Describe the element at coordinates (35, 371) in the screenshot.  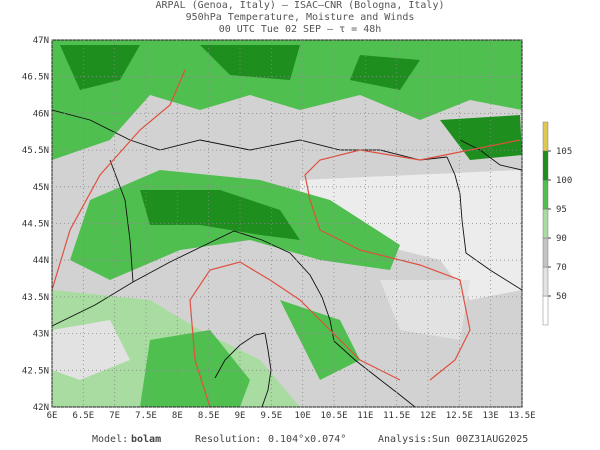
I see `y-tick-label: 42.5N` at that location.